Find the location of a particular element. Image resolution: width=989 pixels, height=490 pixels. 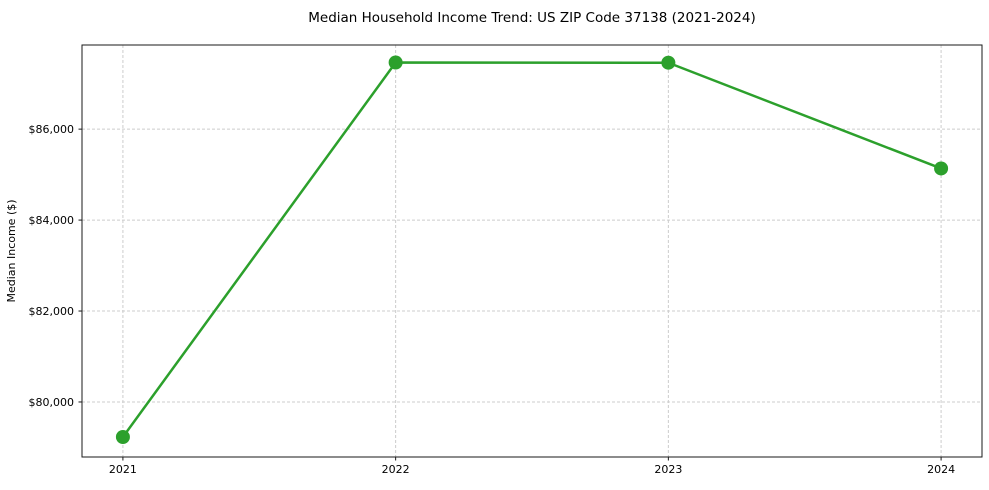

x-axis-tick-labels: 2021 2022 2023 2024 is located at coordinates (532, 469).